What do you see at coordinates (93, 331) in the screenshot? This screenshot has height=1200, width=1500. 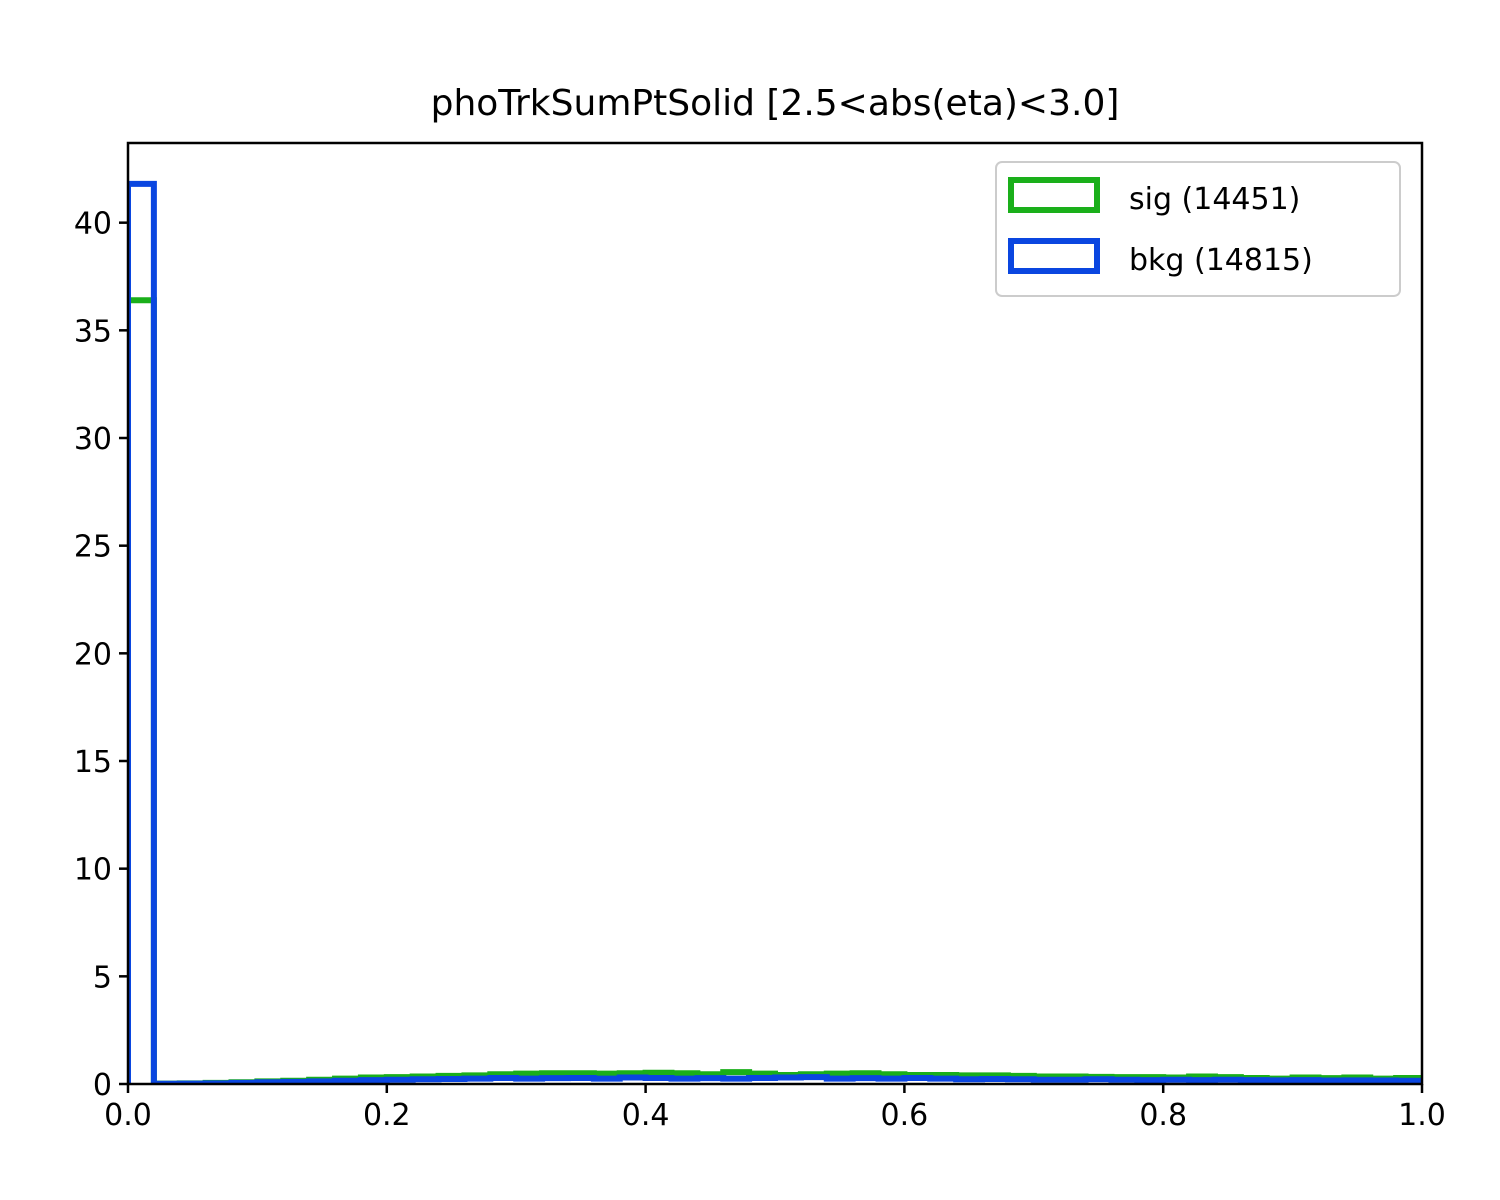 I see `y-tick-label: 35` at bounding box center [93, 331].